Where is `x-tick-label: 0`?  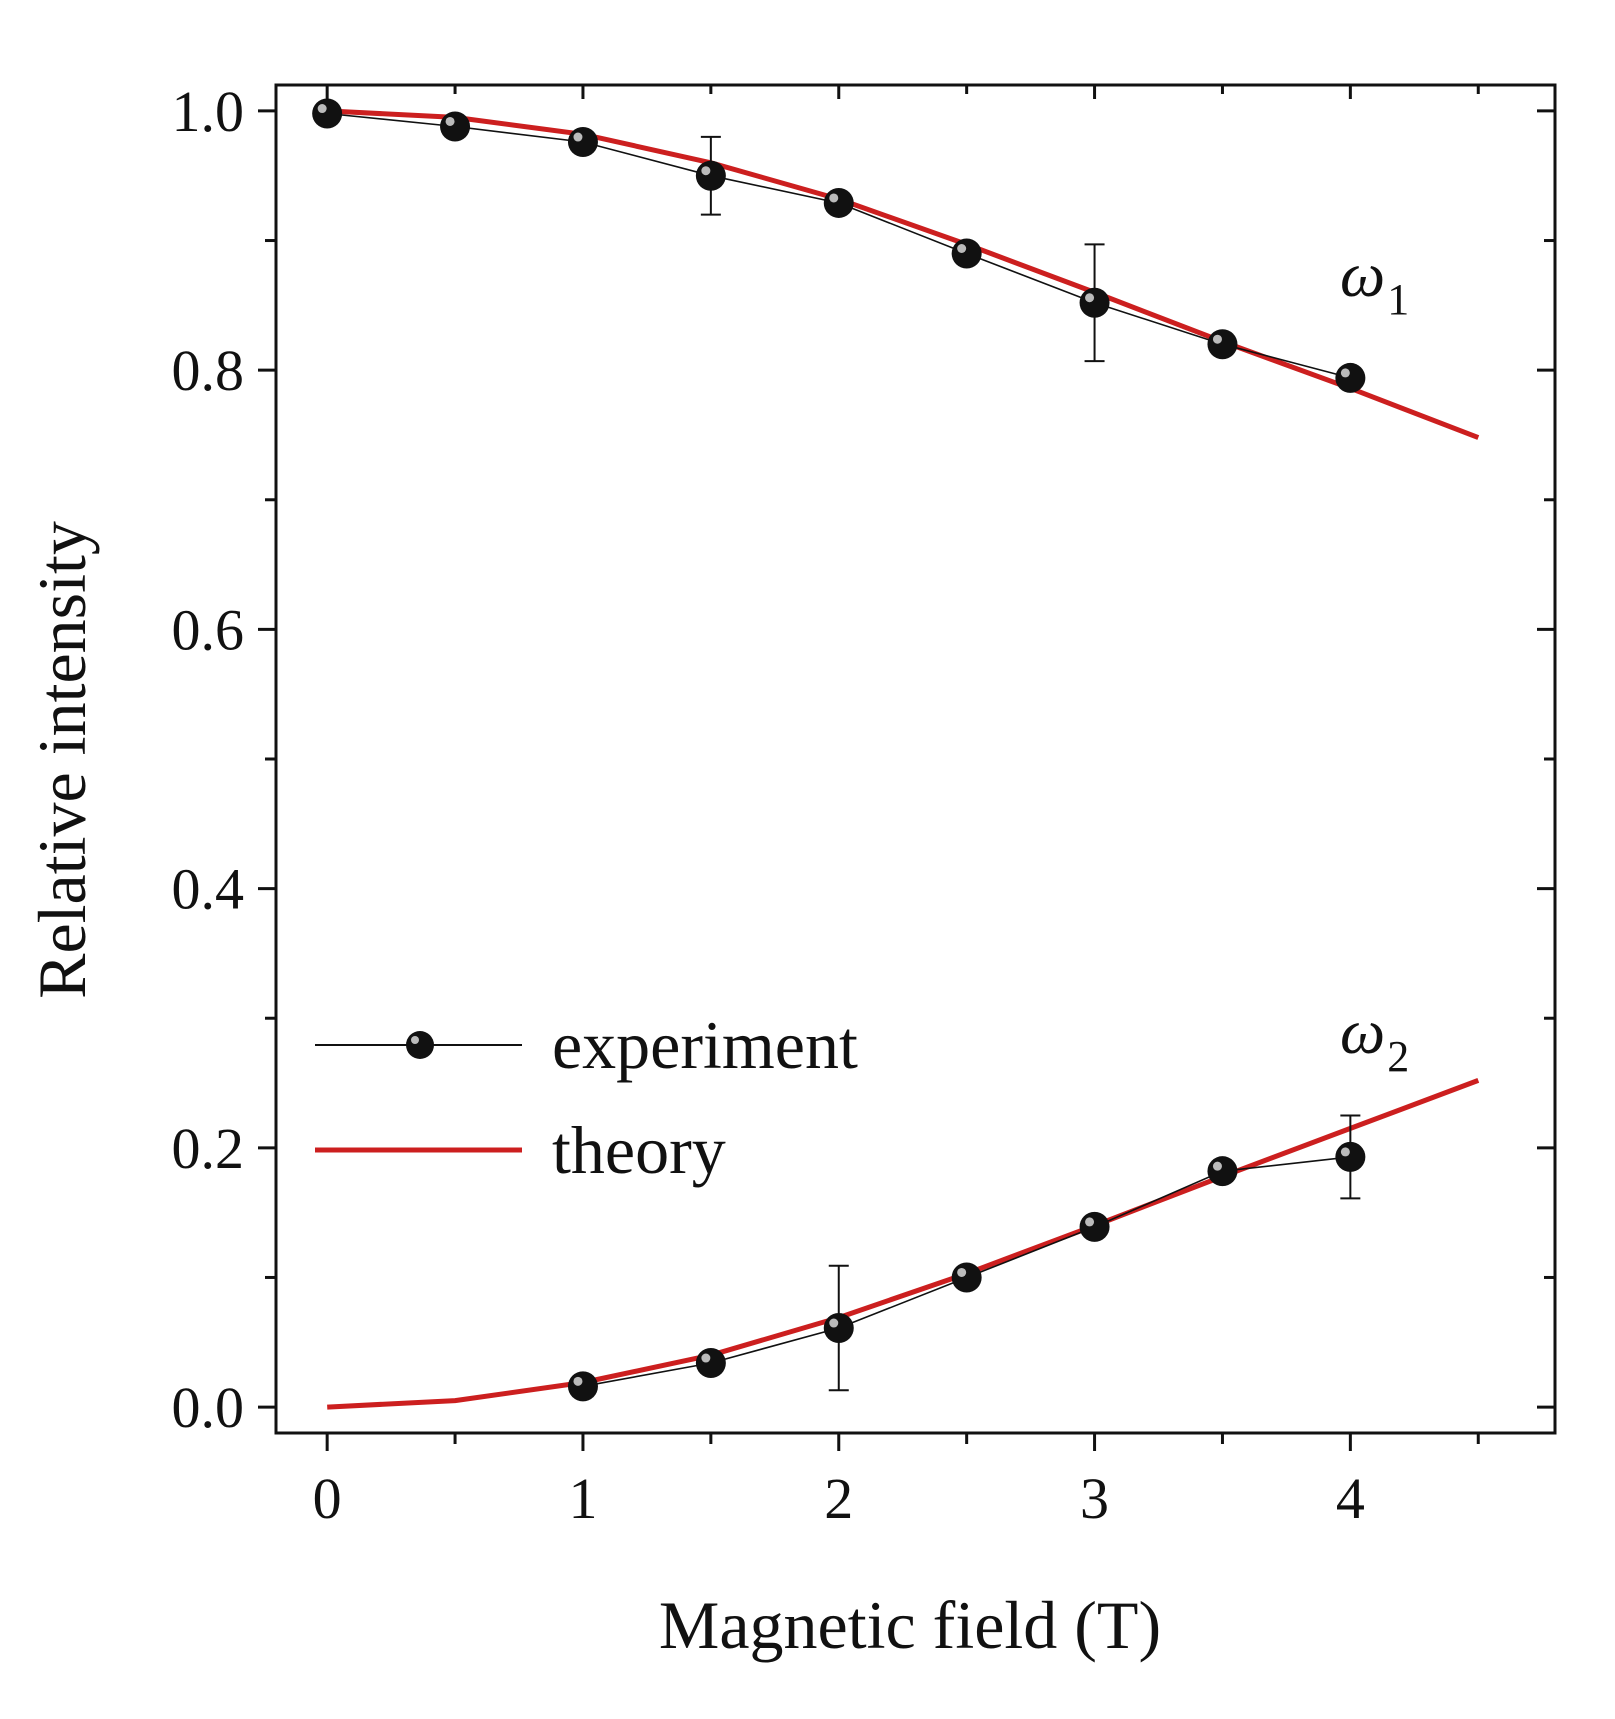 x-tick-label: 0 is located at coordinates (327, 1498).